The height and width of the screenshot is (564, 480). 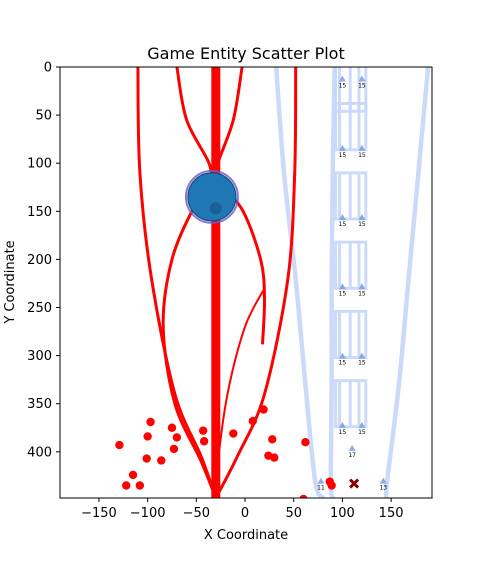 I want to click on y-tick-label: 250, so click(x=39, y=308).